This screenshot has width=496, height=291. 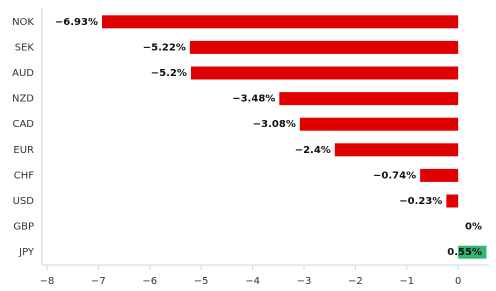 I want to click on y-tick-label: SEK, so click(x=25, y=47).